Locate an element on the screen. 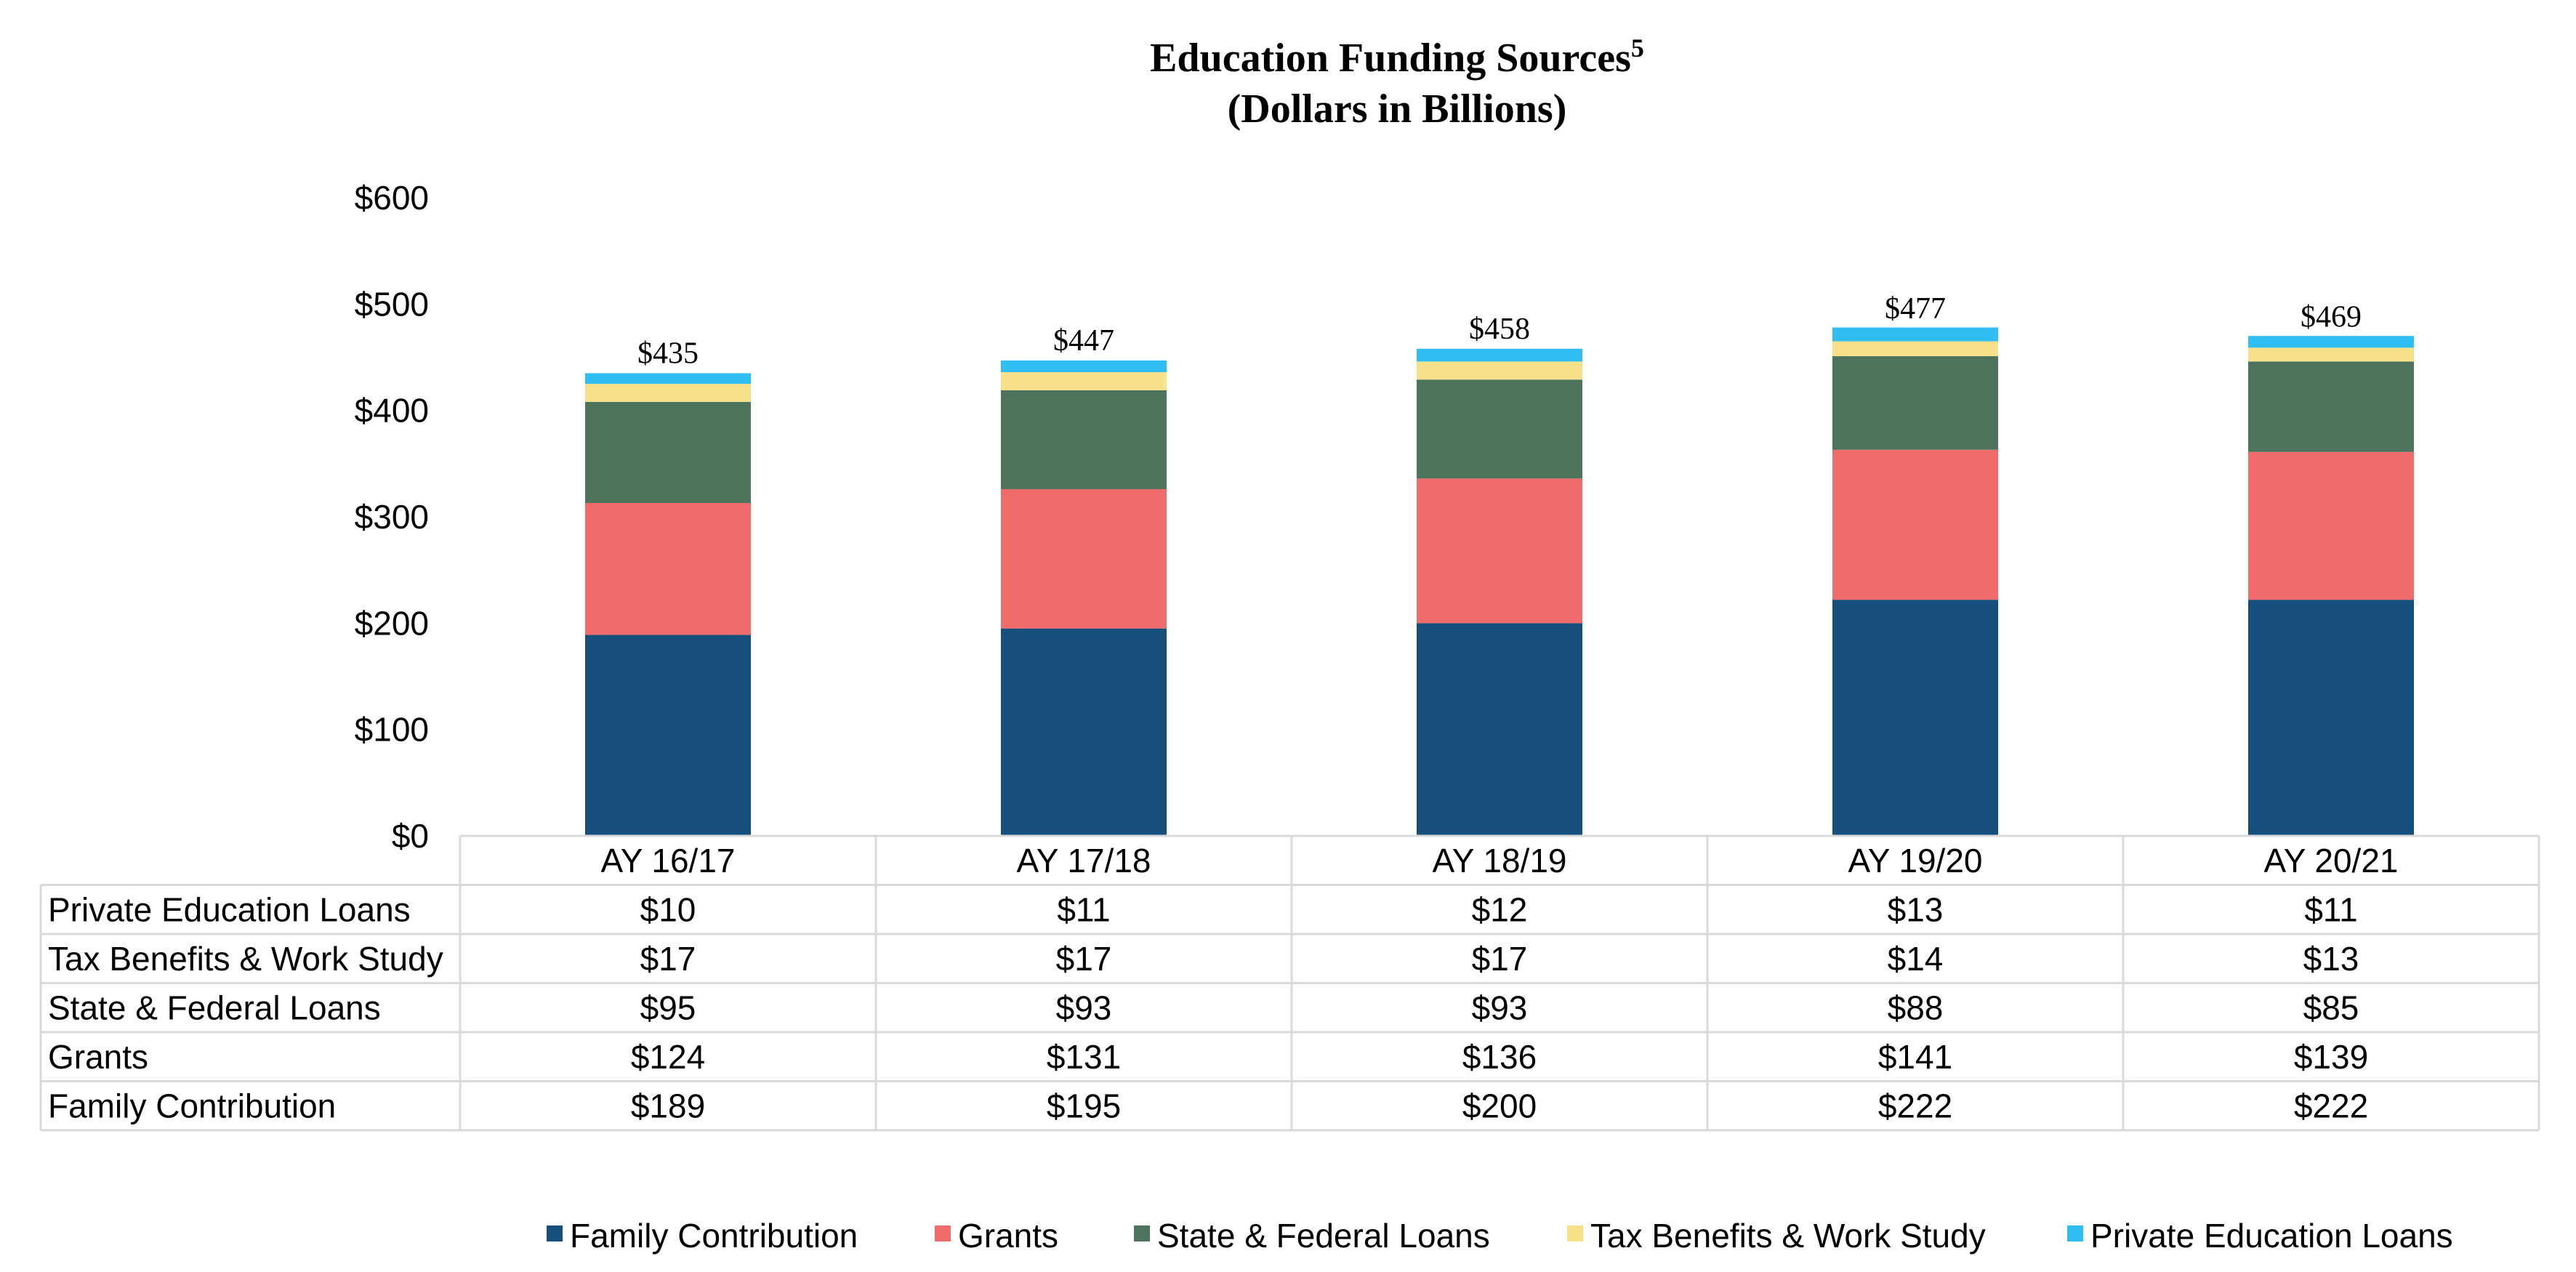  table-cell-value: $189 is located at coordinates (668, 1105).